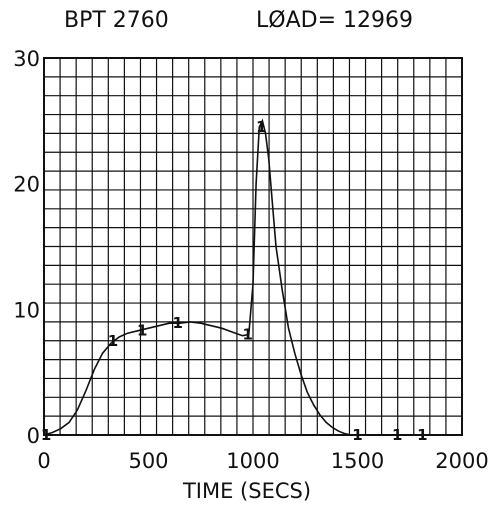 This screenshot has width=492, height=509. I want to click on x-tick-label: 1000, so click(252, 461).